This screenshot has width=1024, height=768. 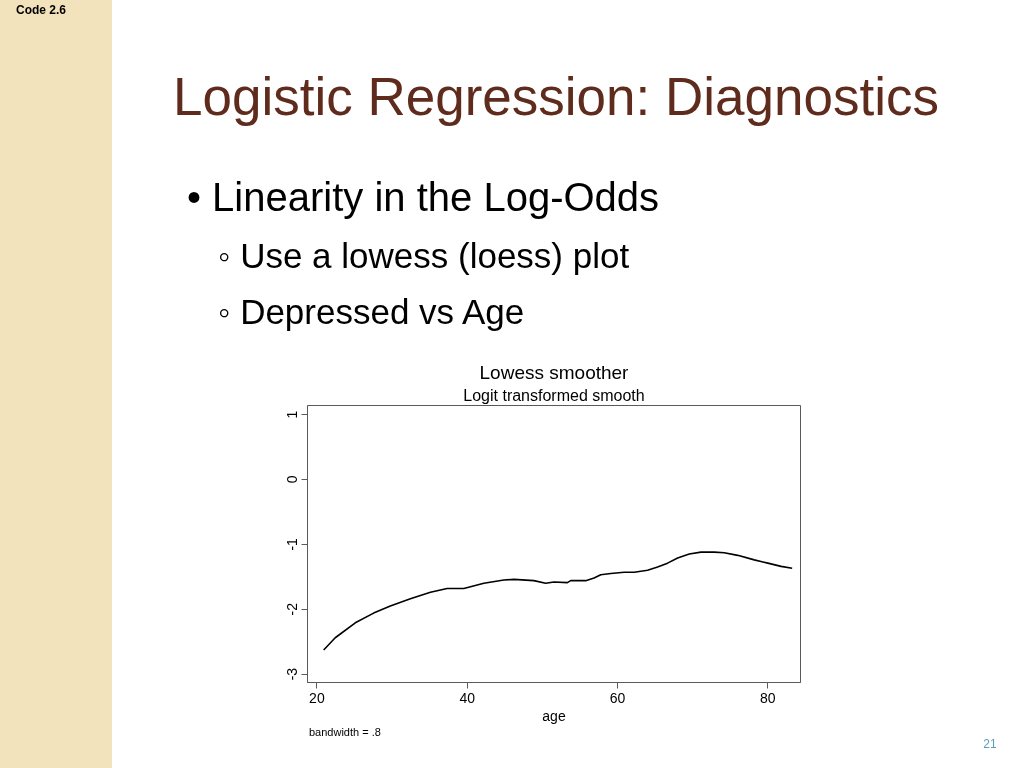 I want to click on text: • Linearity in the Log-Odds, so click(x=423, y=197).